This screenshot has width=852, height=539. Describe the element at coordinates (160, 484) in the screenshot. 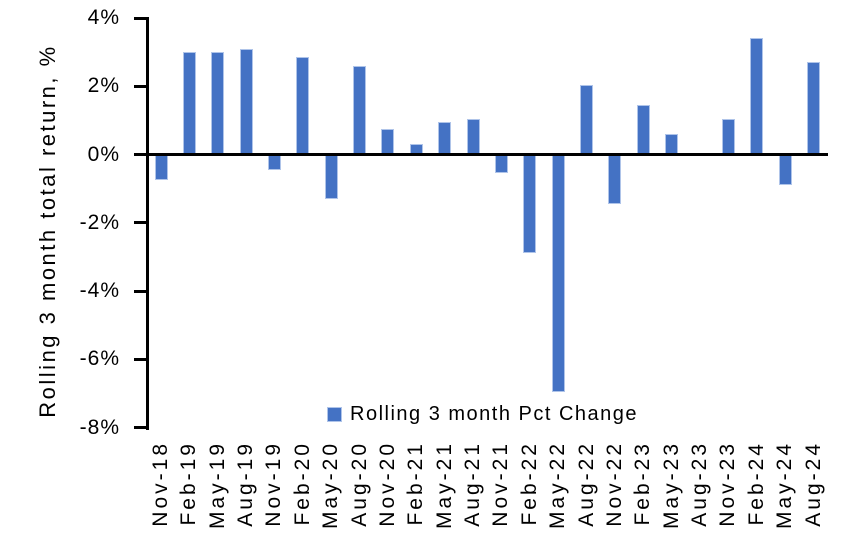

I see `x-axis-label: Nov-18` at that location.